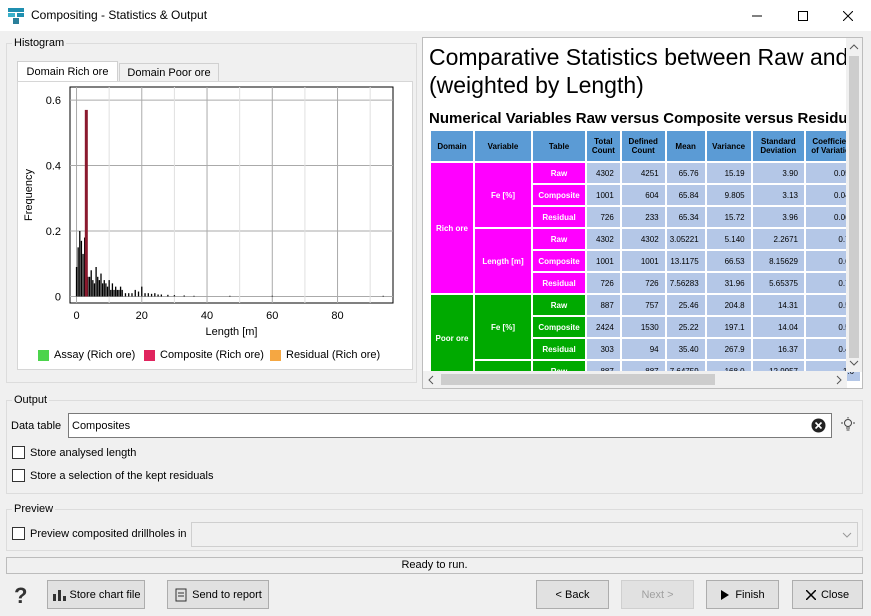 This screenshot has width=871, height=616. I want to click on legend-residual: Residual (Rich ore), so click(325, 355).